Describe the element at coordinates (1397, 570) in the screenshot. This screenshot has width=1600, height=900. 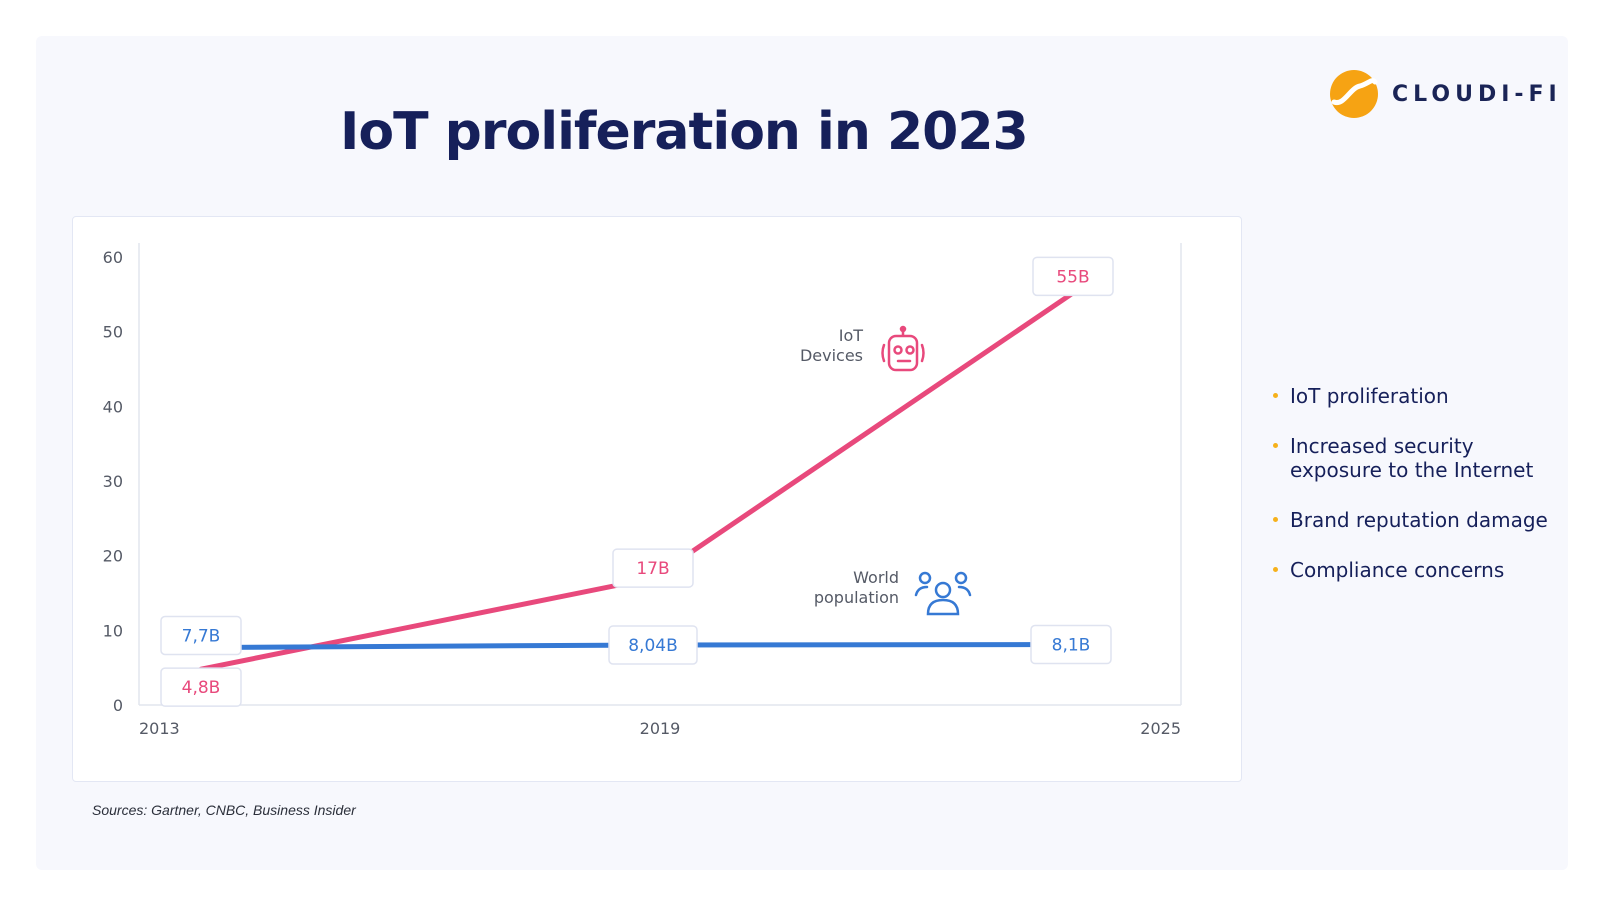
I see `bullet-text: Compliance concerns` at that location.